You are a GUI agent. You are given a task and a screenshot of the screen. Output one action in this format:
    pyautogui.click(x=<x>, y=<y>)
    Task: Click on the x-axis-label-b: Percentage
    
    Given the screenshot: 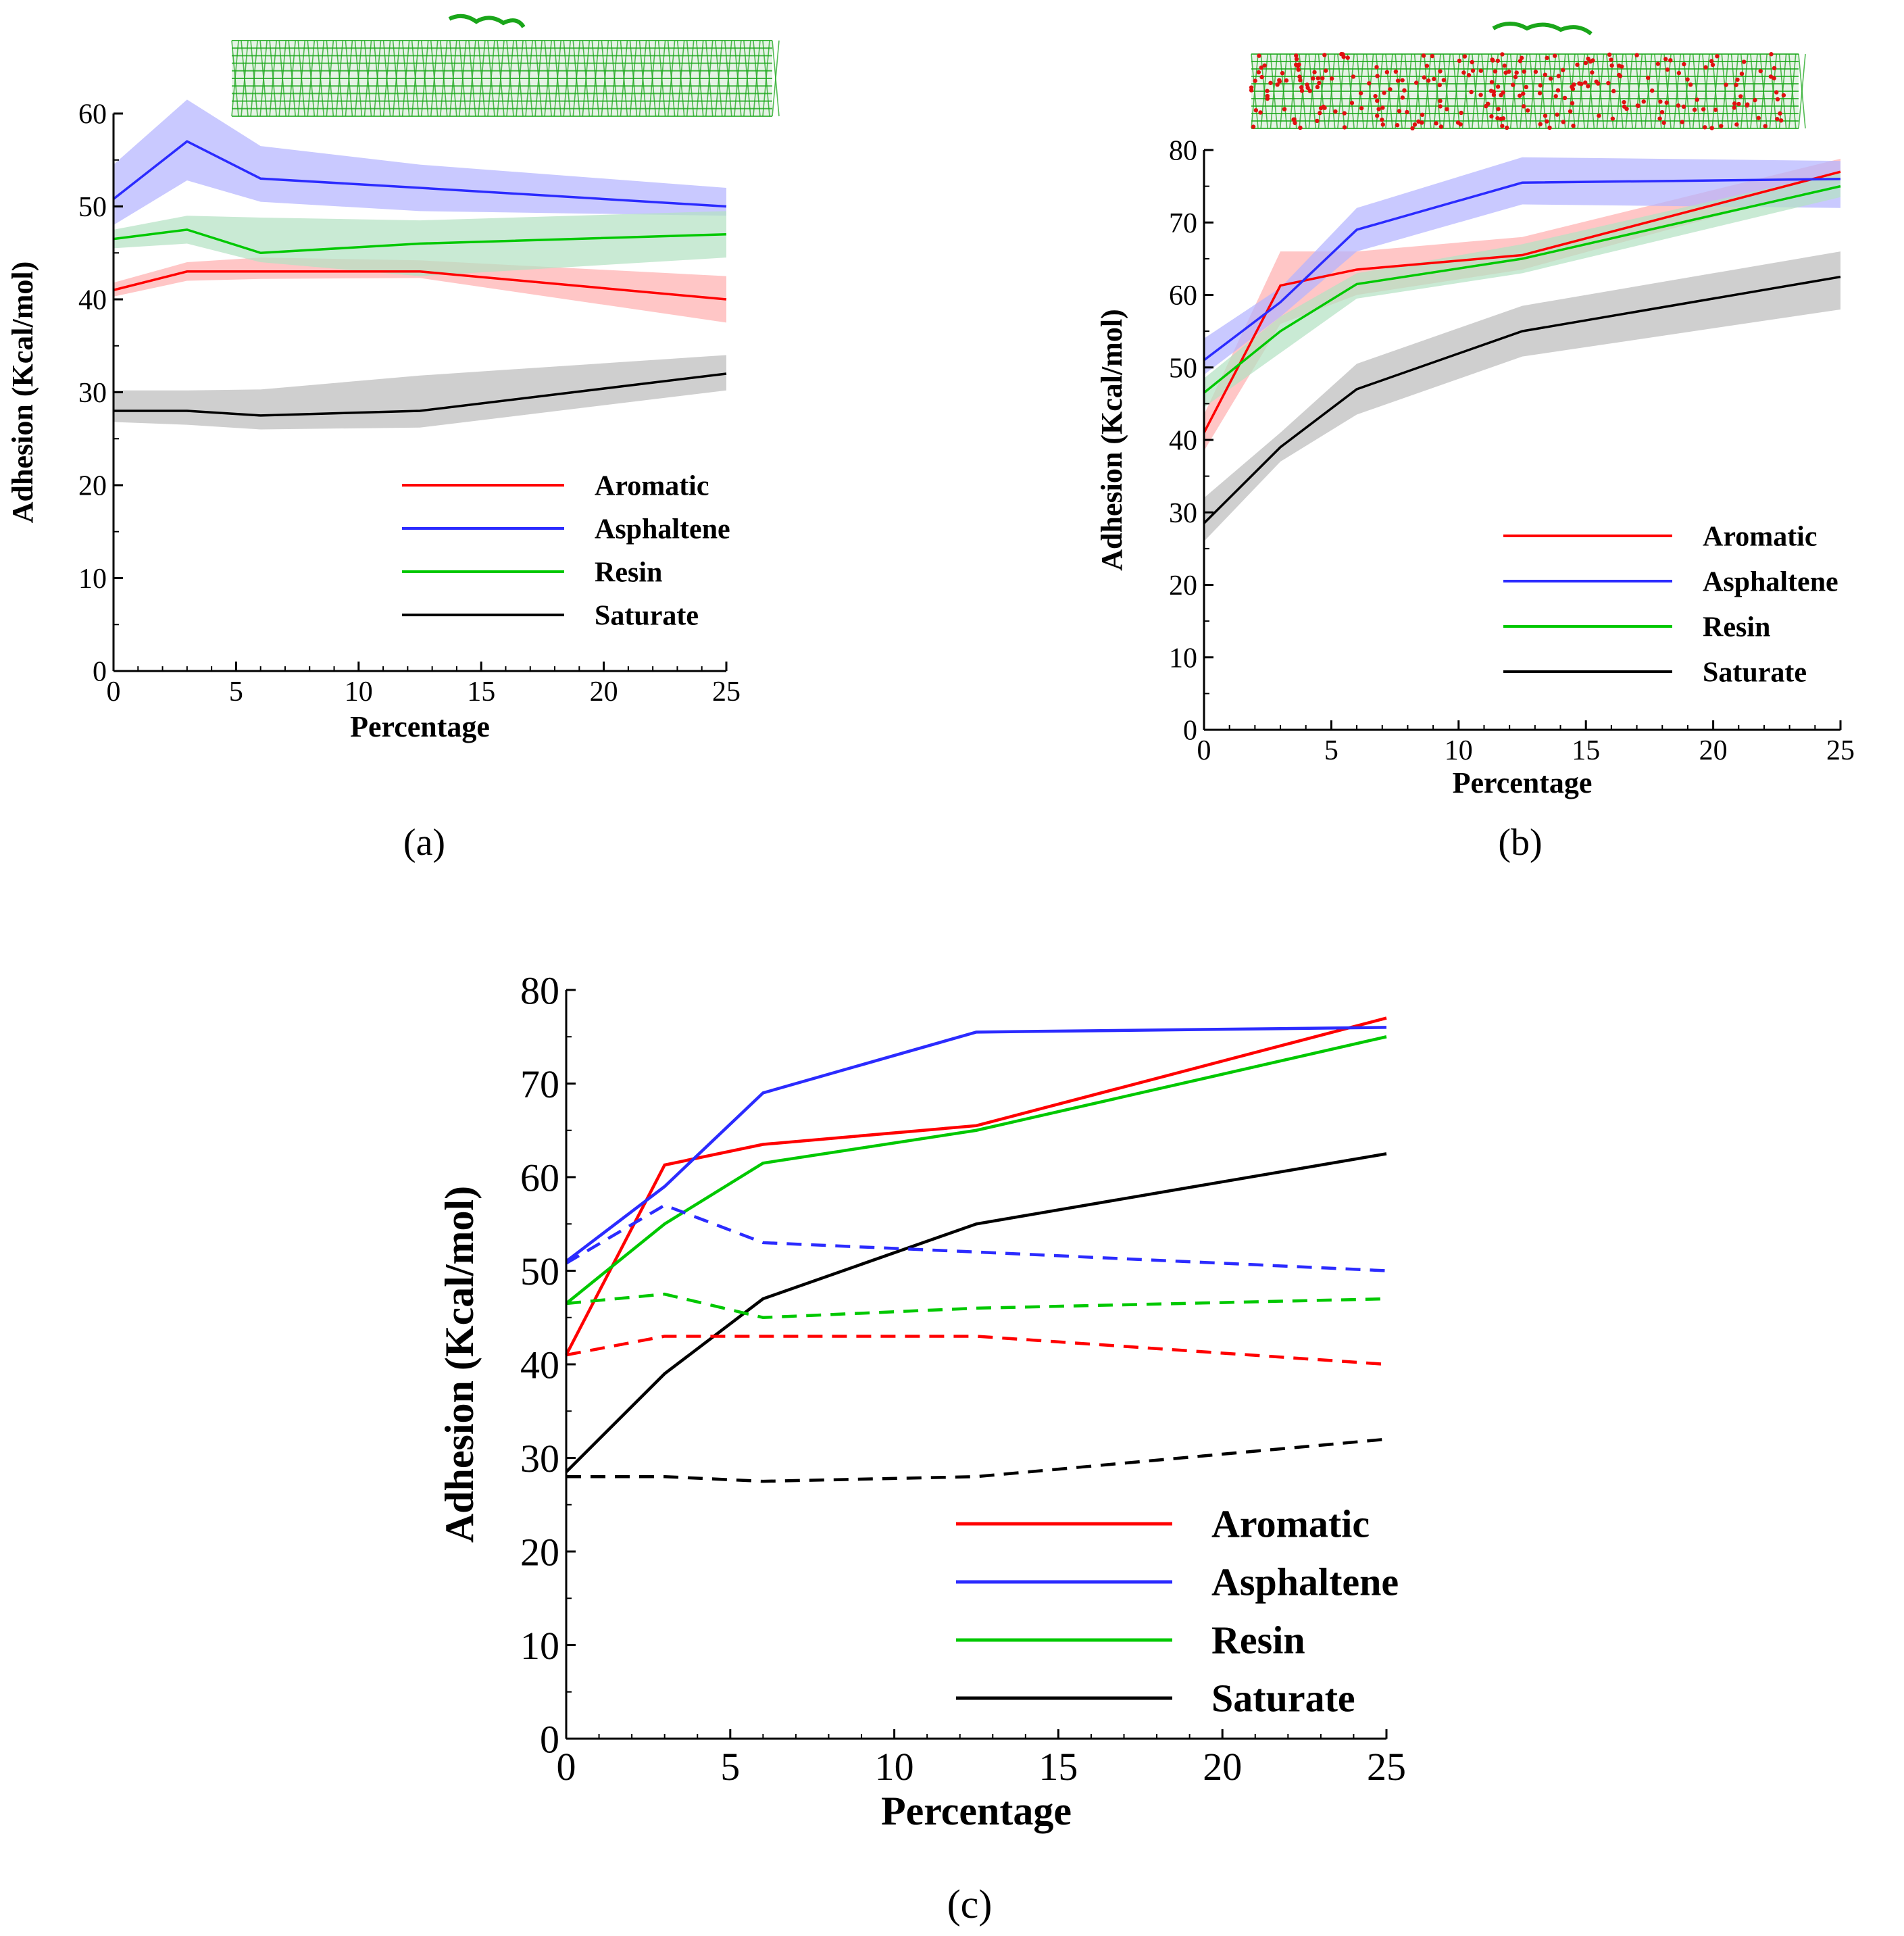 What is the action you would take?
    pyautogui.click(x=1523, y=782)
    